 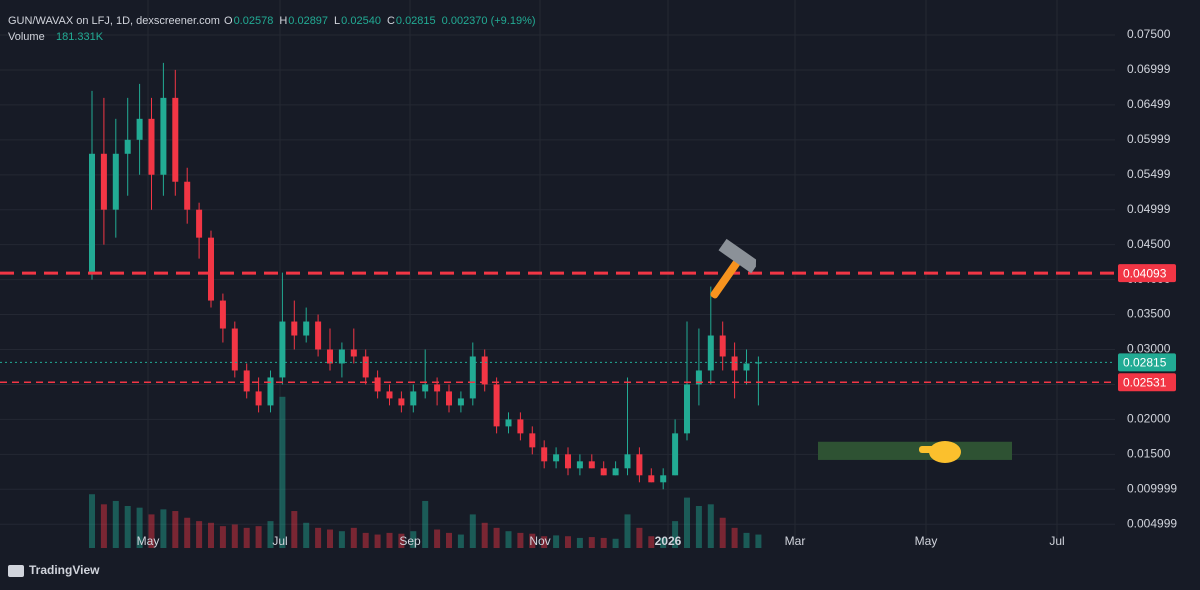 I want to click on hammer-icon, so click(x=733, y=268).